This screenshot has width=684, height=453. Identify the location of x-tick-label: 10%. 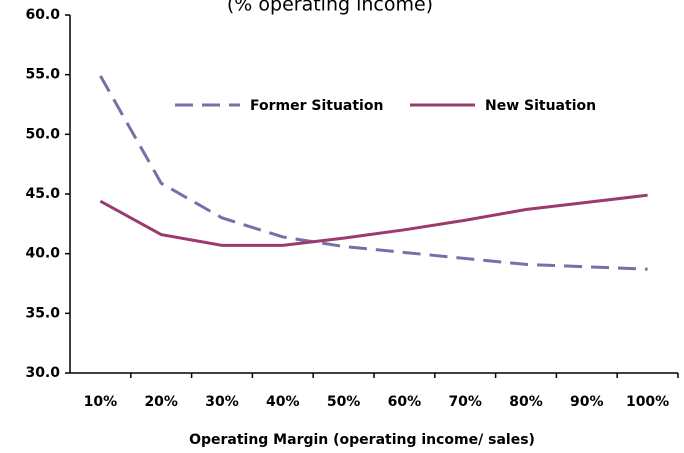
(101, 402).